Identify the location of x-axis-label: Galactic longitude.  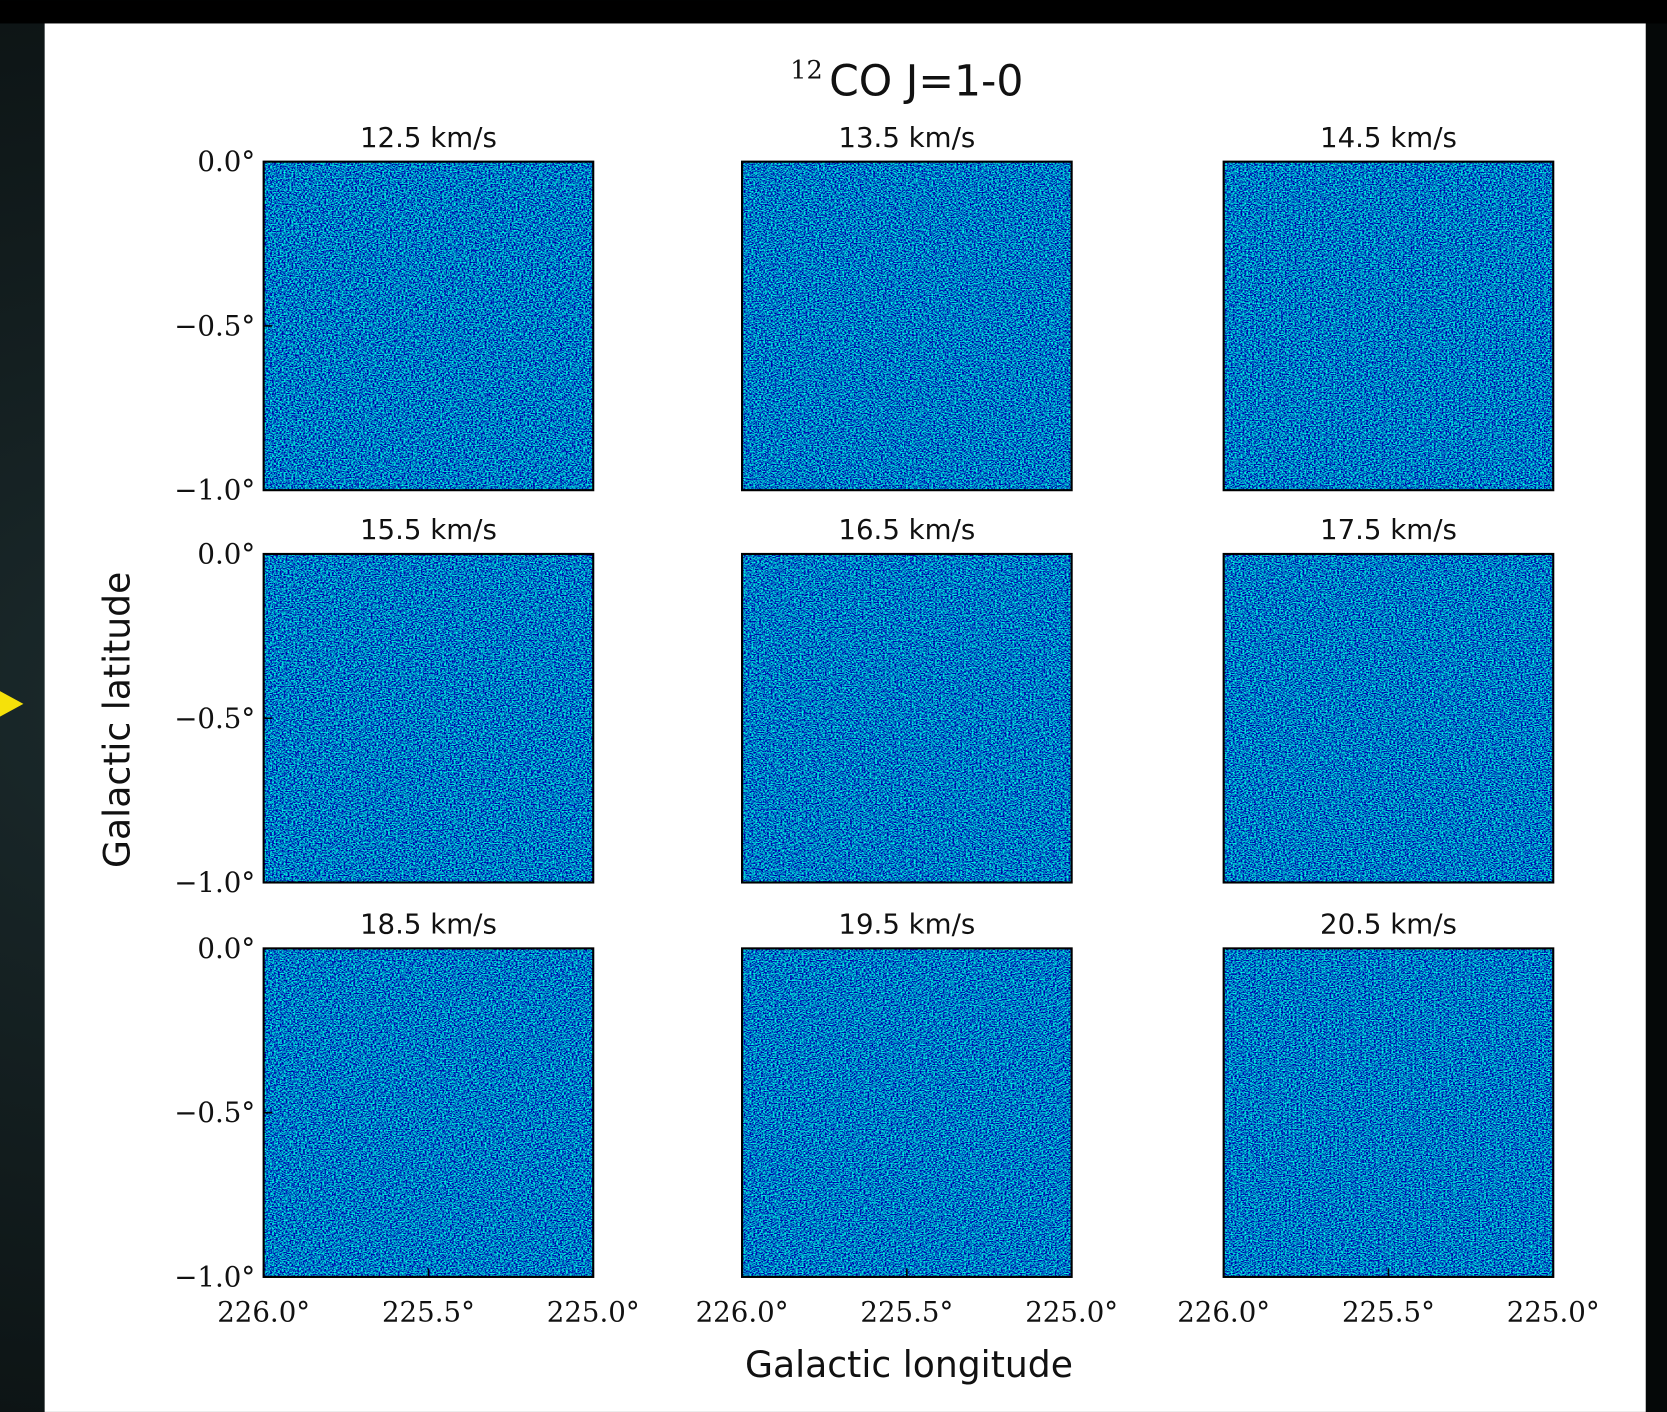
(909, 1364).